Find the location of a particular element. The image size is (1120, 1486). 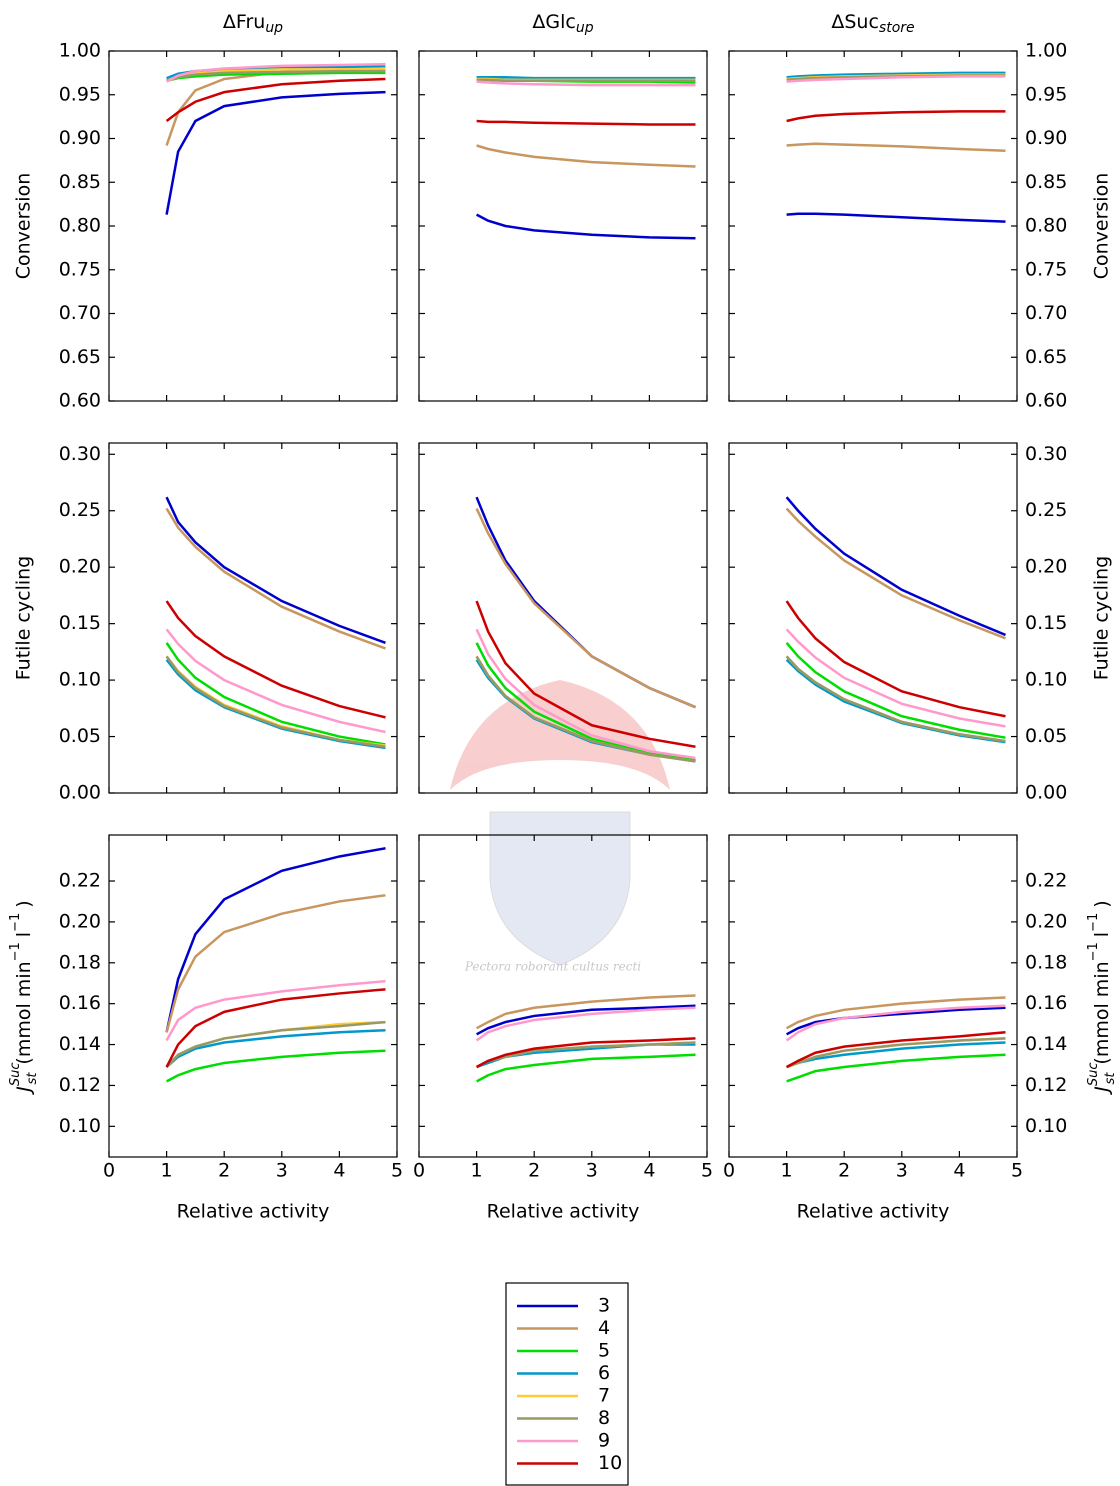

column-title: ΔFruup is located at coordinates (253, 24).